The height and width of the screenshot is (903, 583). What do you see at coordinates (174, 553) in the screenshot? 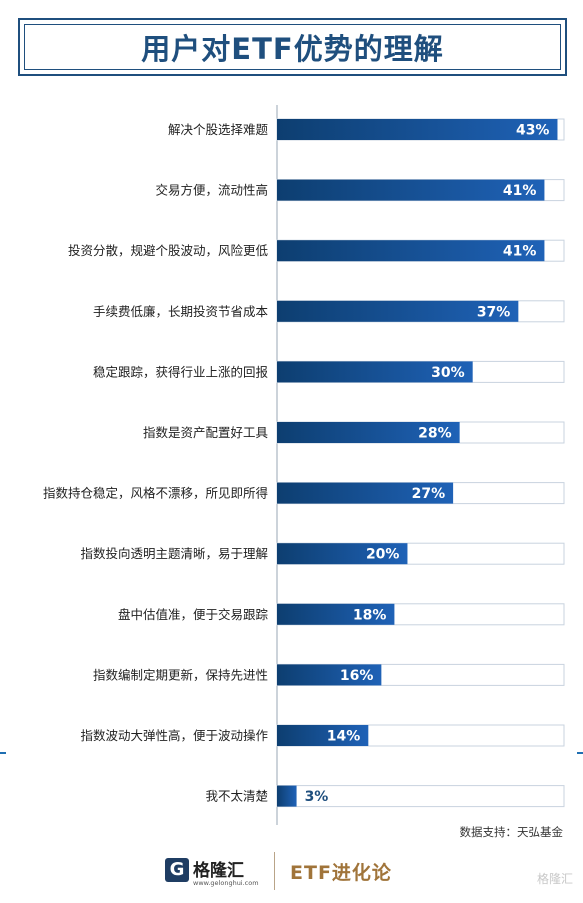
I see `category-label: 指数投向透明主题清晰，易于理解` at bounding box center [174, 553].